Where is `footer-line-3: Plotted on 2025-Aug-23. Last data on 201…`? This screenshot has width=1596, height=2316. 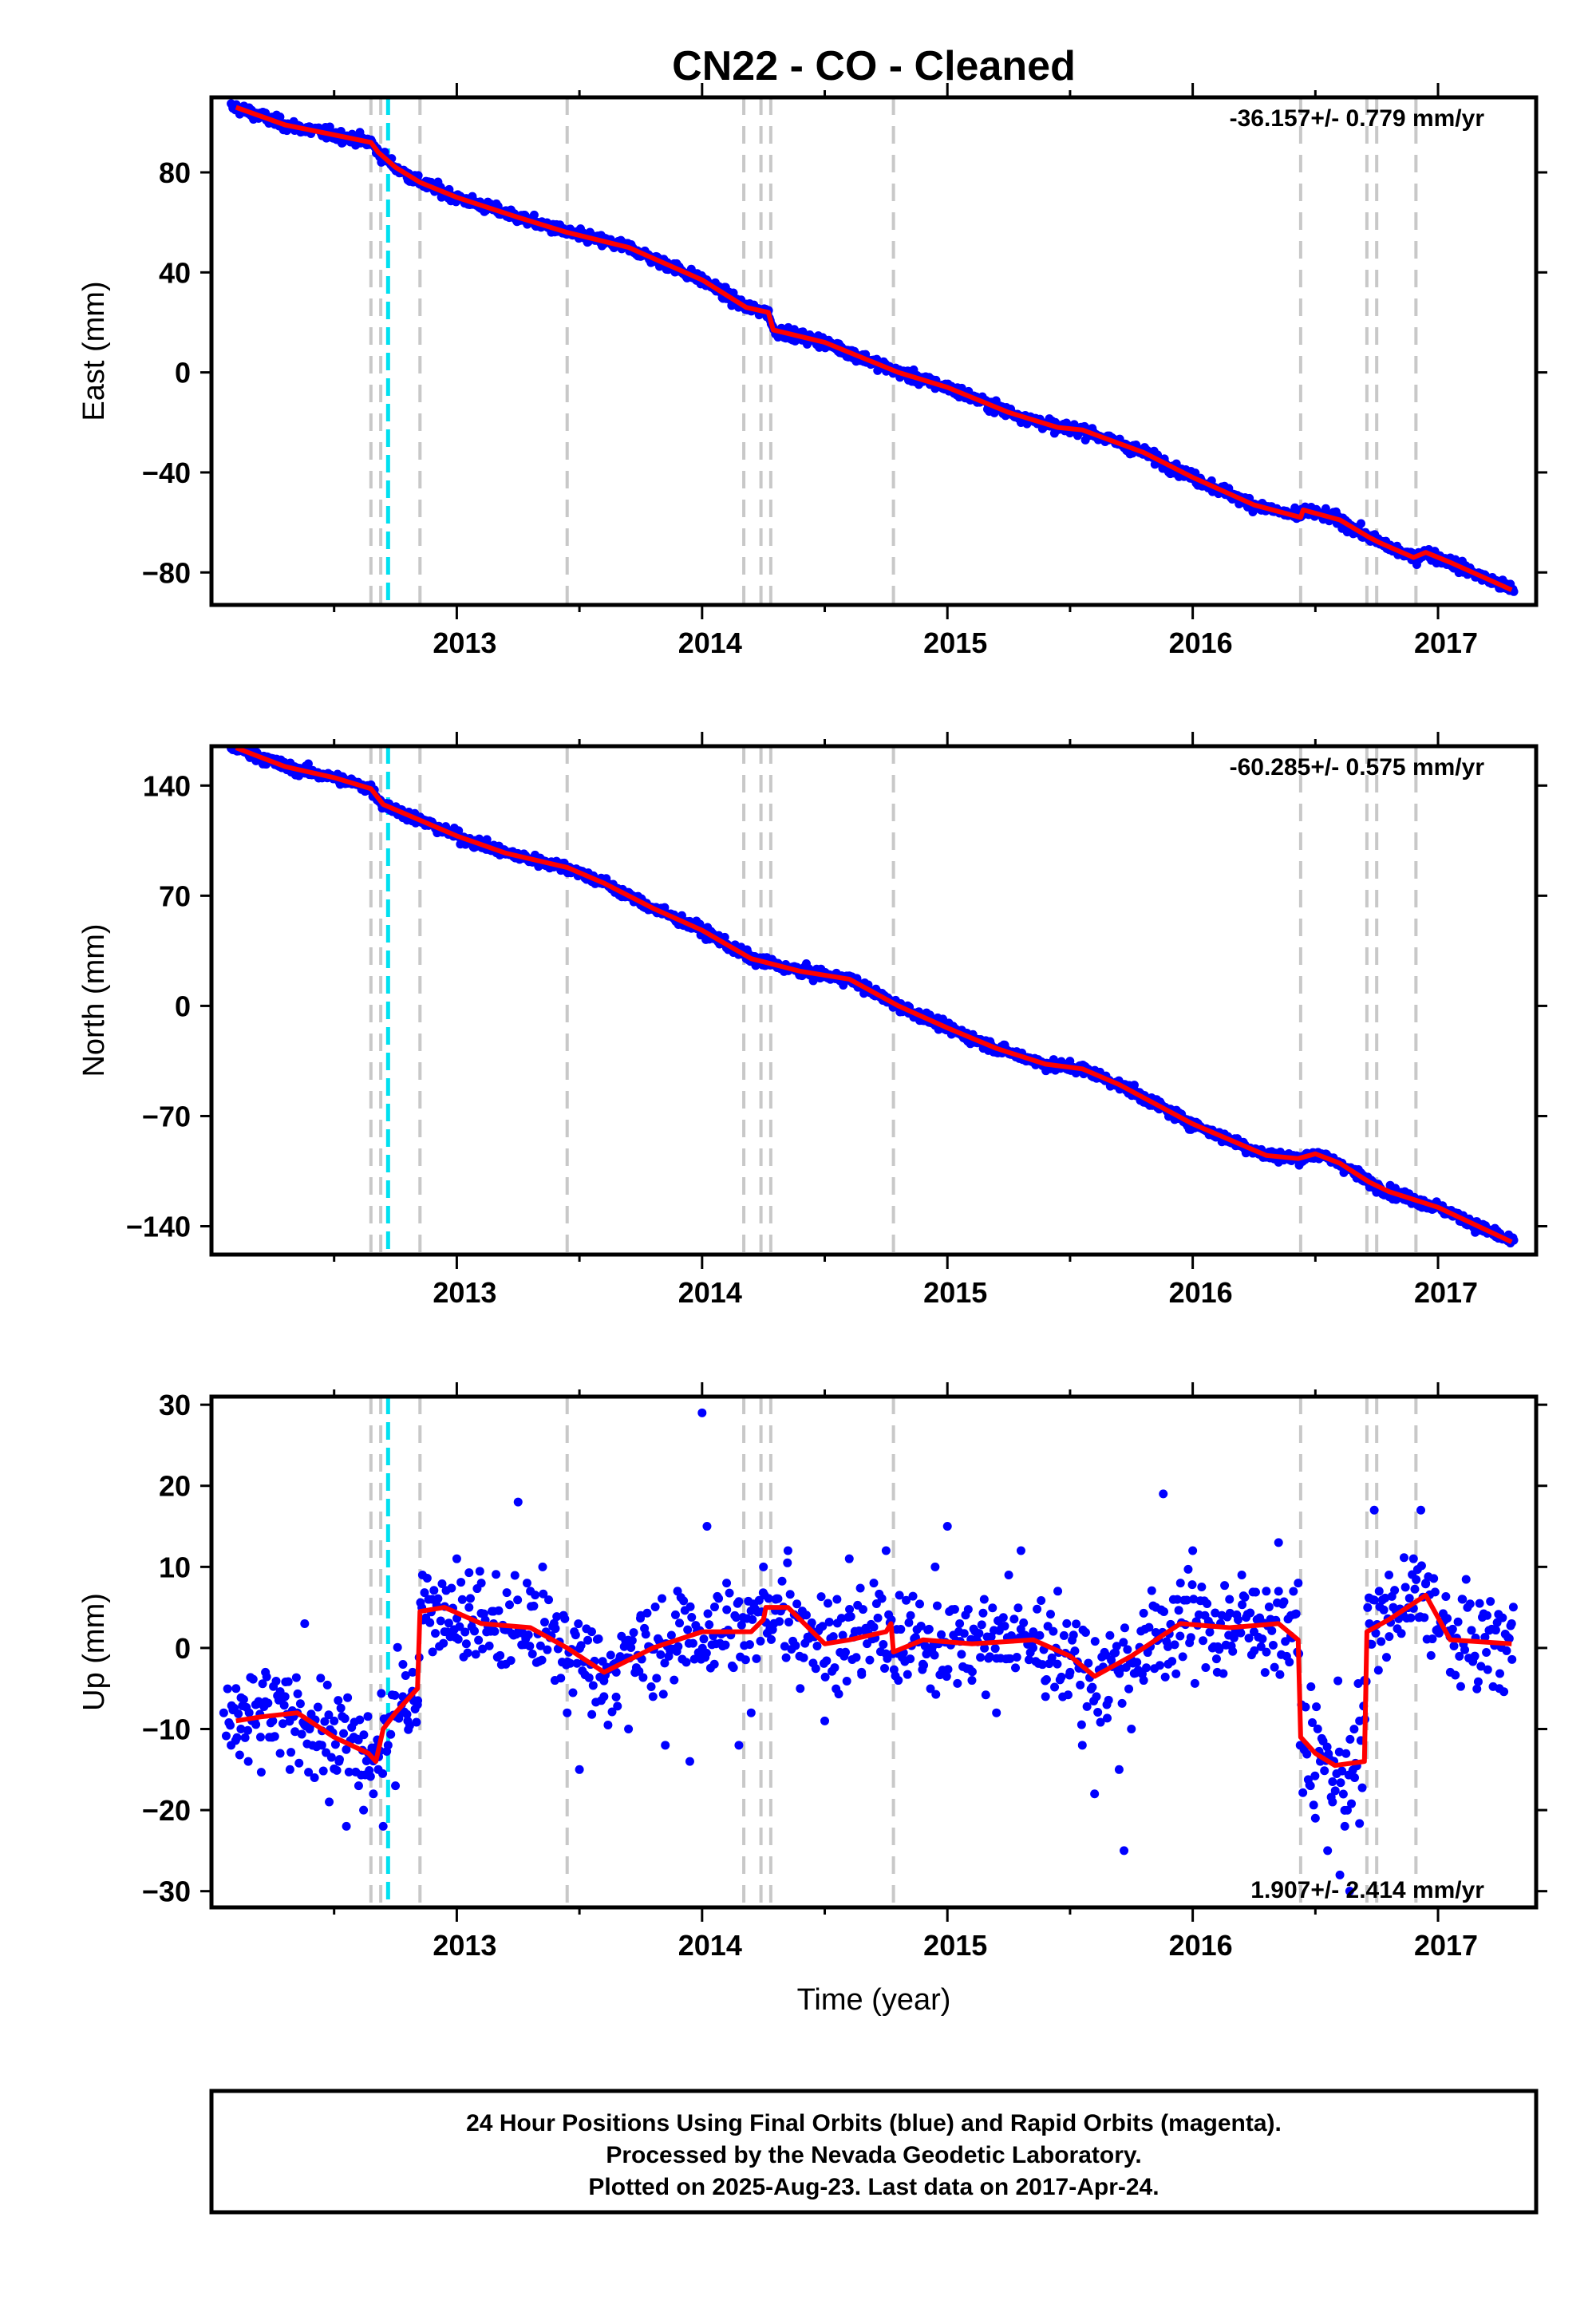 footer-line-3: Plotted on 2025-Aug-23. Last data on 201… is located at coordinates (873, 2187).